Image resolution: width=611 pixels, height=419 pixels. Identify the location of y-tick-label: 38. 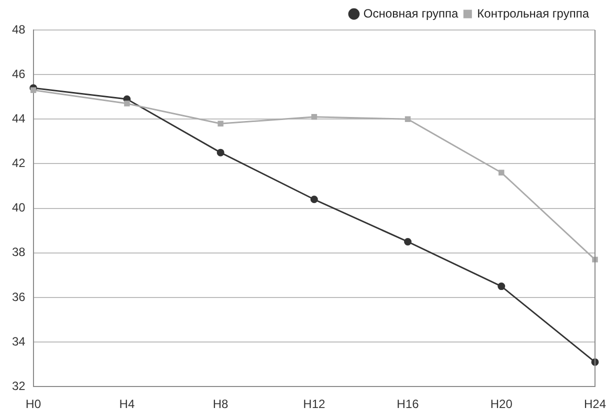
(19, 252).